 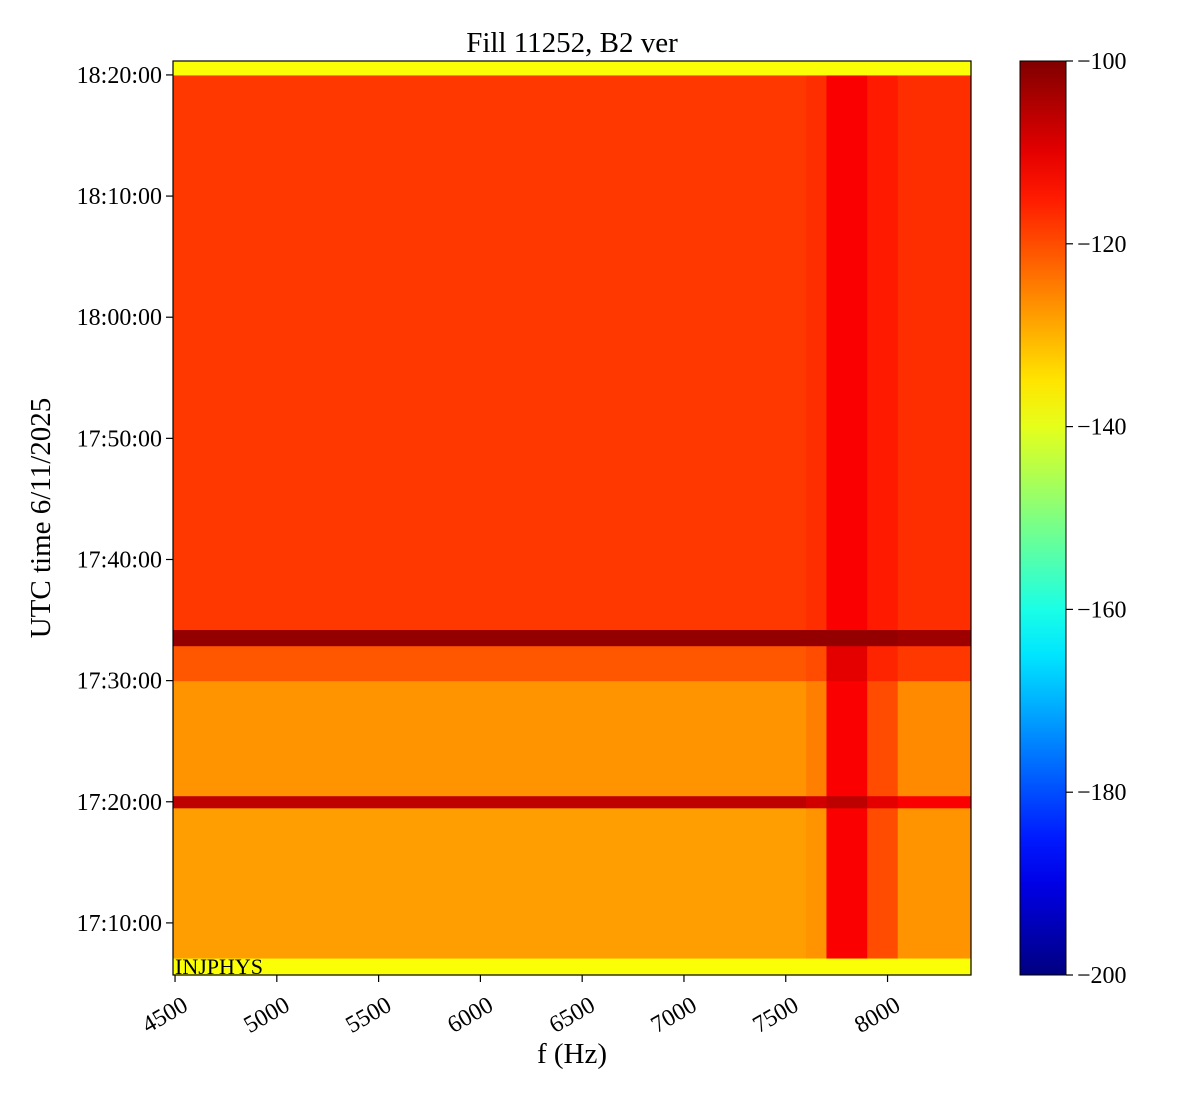 What do you see at coordinates (267, 1015) in the screenshot?
I see `x-tick-label: 5000` at bounding box center [267, 1015].